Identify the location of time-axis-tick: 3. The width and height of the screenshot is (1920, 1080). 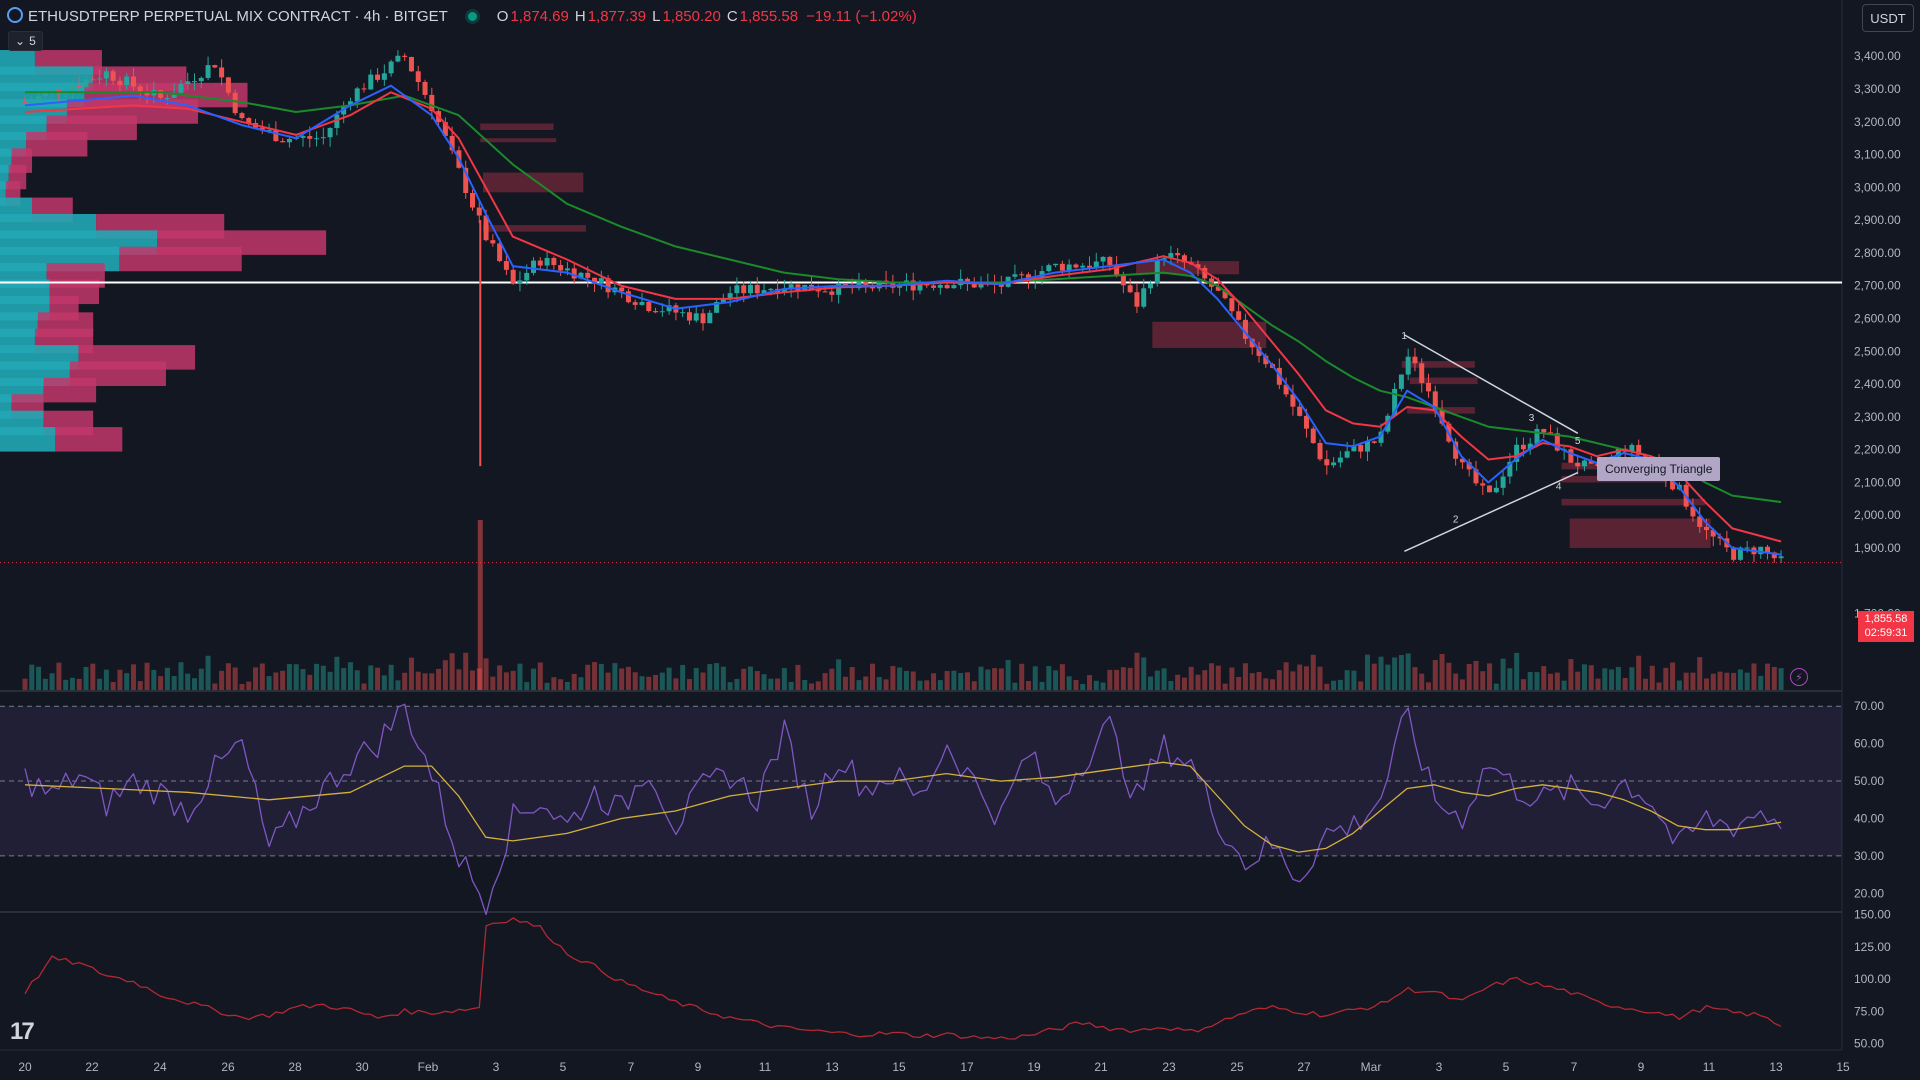
(1439, 1067).